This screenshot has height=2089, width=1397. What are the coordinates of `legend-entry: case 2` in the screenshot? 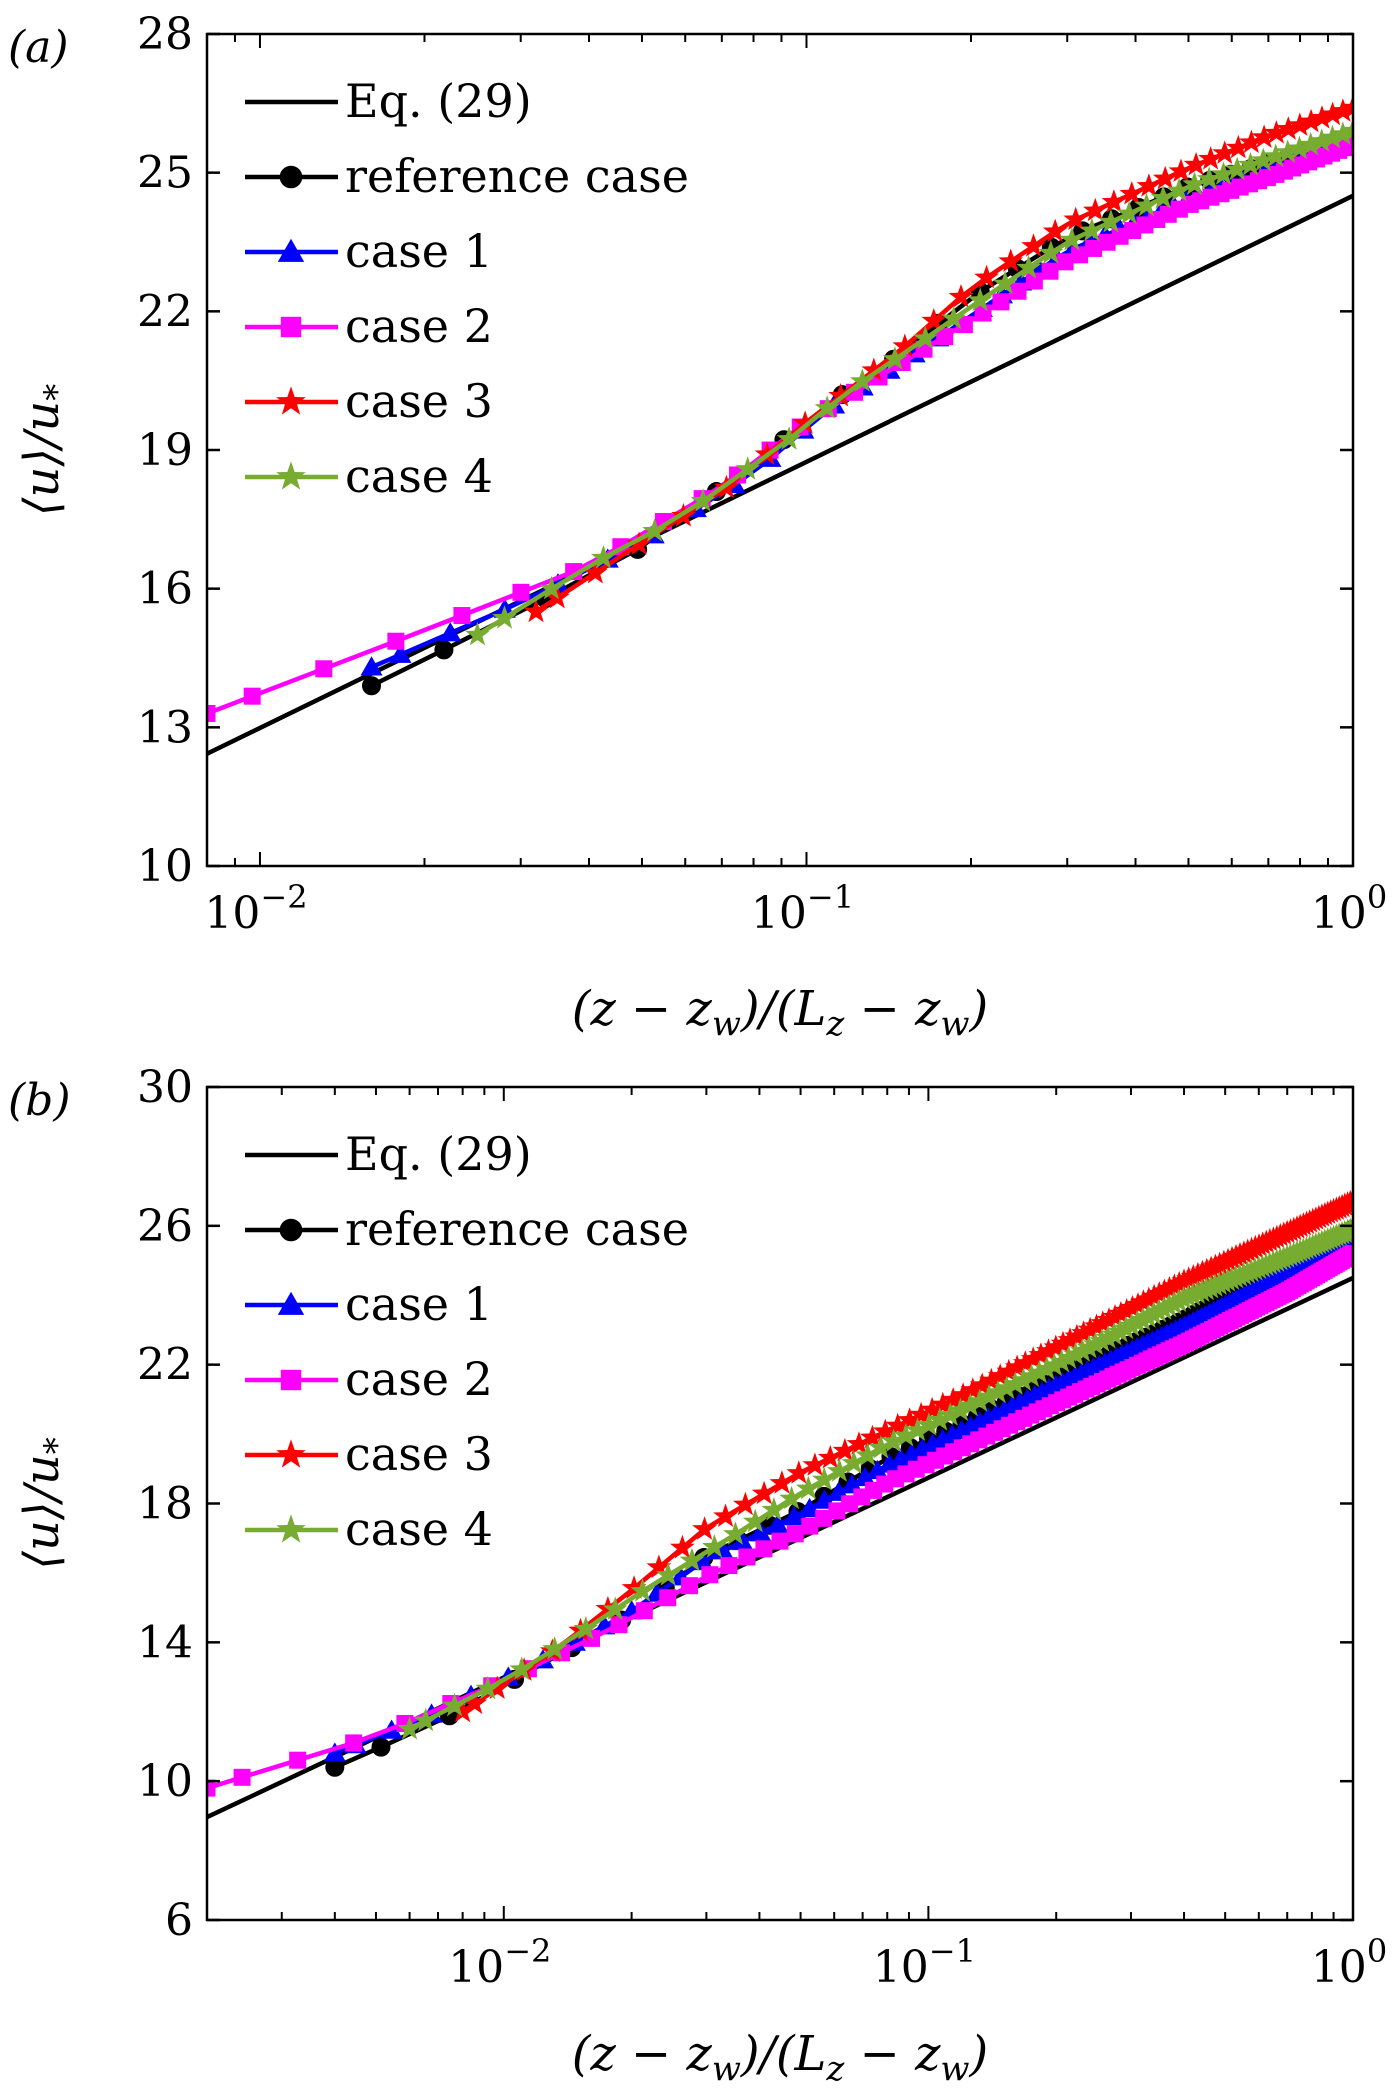 It's located at (369, 326).